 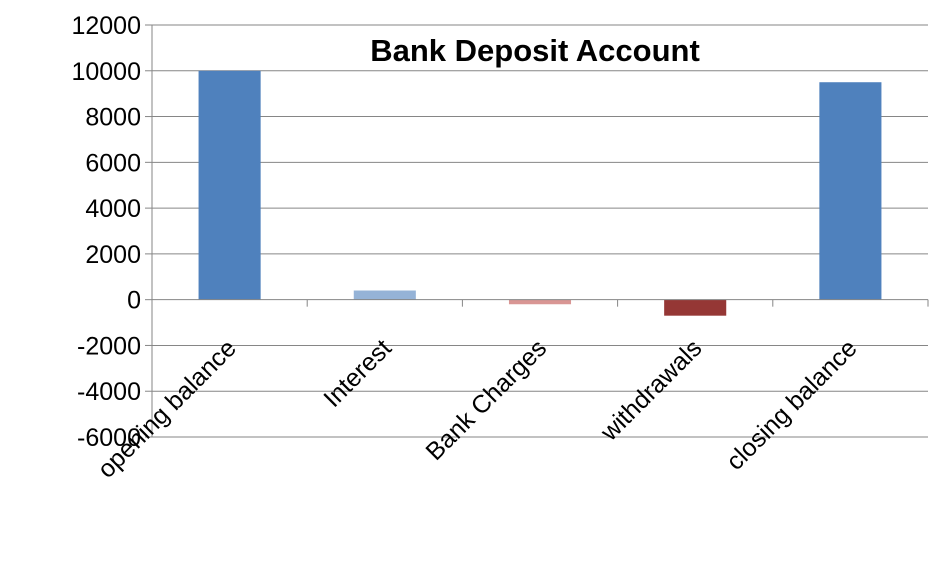 I want to click on y-tick-label: 8000, so click(x=113, y=118).